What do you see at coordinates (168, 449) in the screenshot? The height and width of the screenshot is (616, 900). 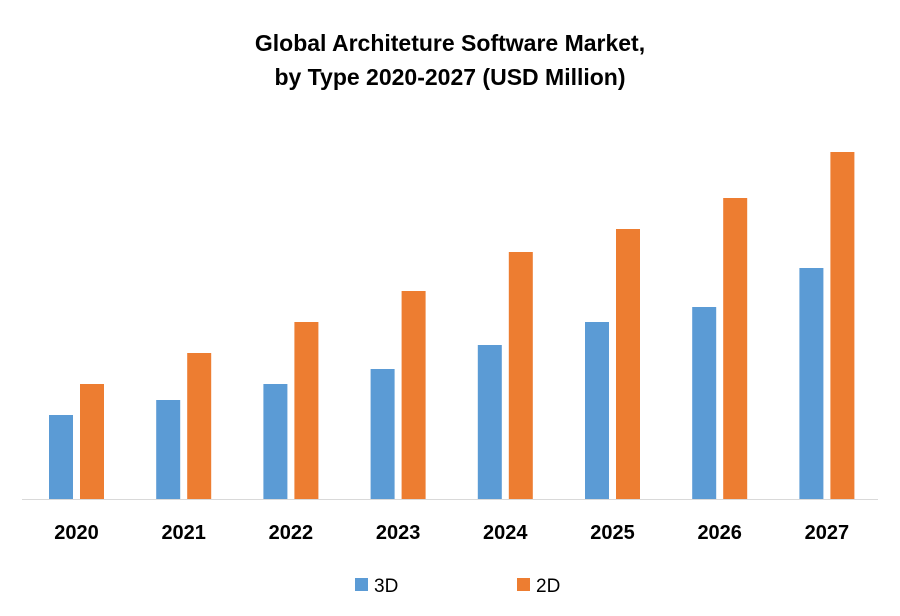 I see `bar-3d-2021` at bounding box center [168, 449].